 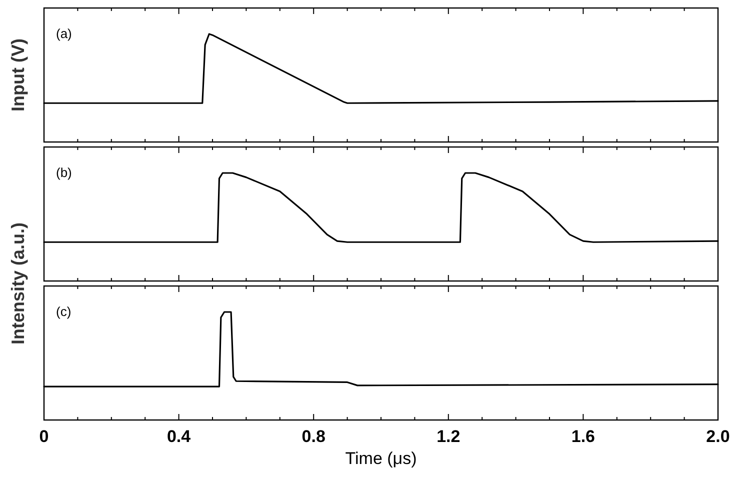 I want to click on x-tick-label: 2.0, so click(x=718, y=436).